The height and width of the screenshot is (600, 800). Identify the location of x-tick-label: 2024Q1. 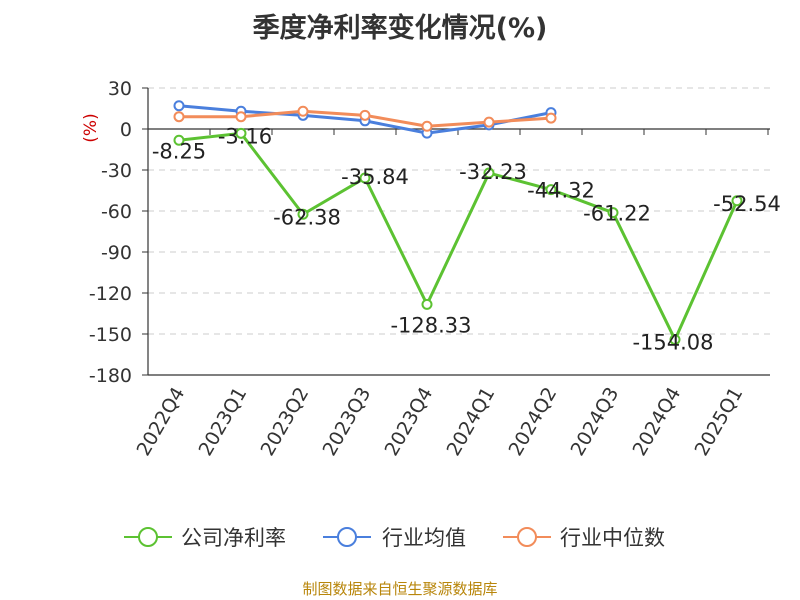
(471, 422).